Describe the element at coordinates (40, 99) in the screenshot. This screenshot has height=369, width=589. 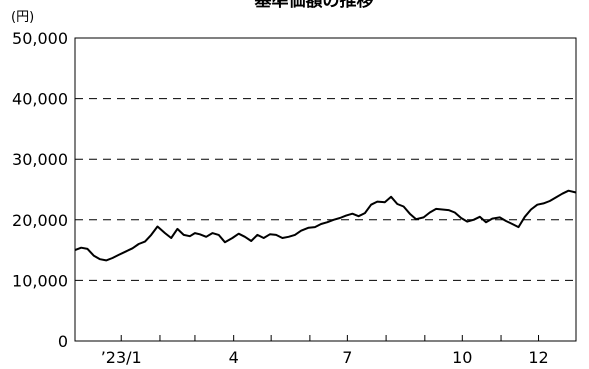
I see `y-tick-label: 40,000` at that location.